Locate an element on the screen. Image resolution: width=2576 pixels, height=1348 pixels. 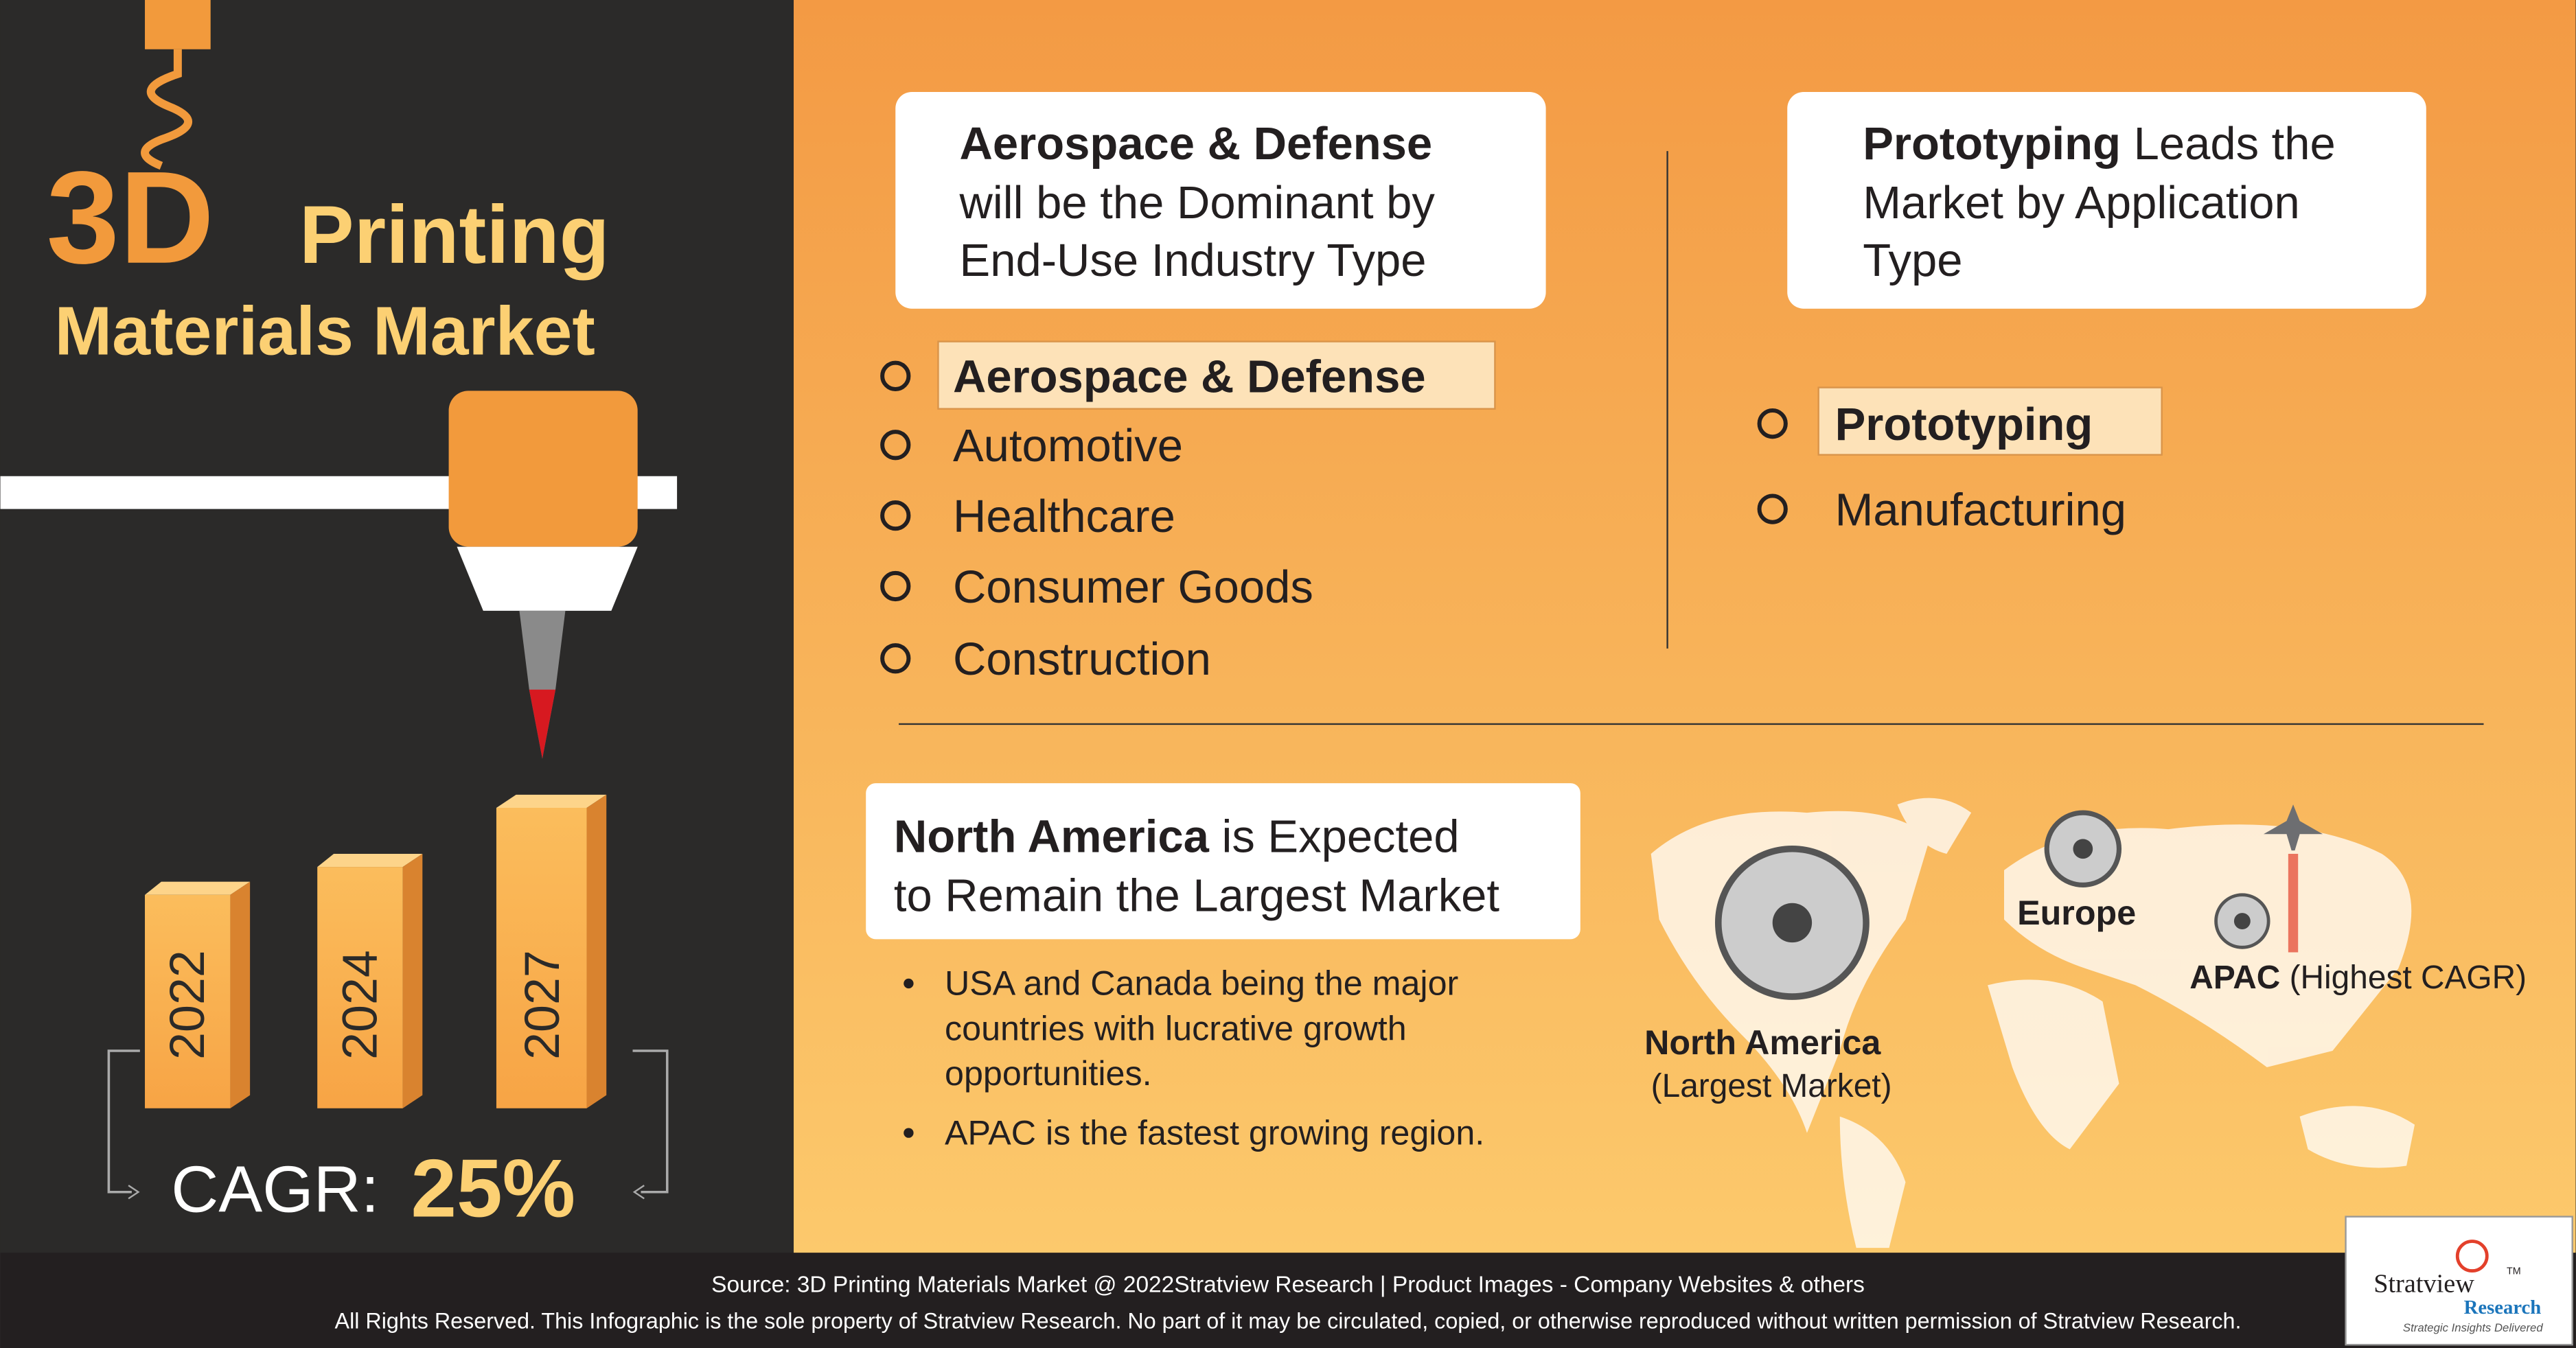
map-label: North America is located at coordinates (1762, 1042).